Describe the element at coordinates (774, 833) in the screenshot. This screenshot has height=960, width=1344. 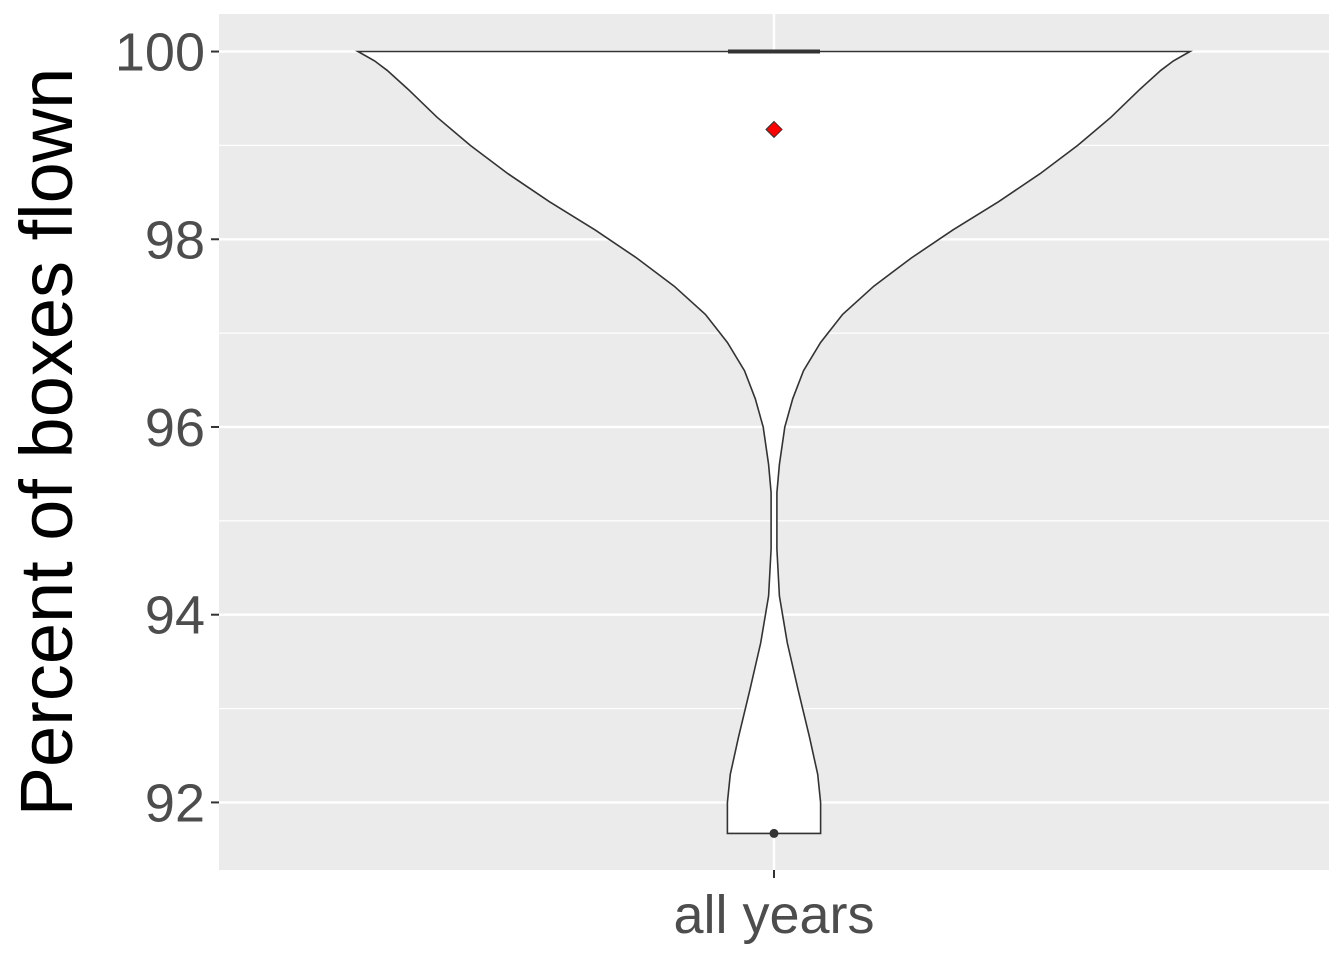
I see `outlier-point` at that location.